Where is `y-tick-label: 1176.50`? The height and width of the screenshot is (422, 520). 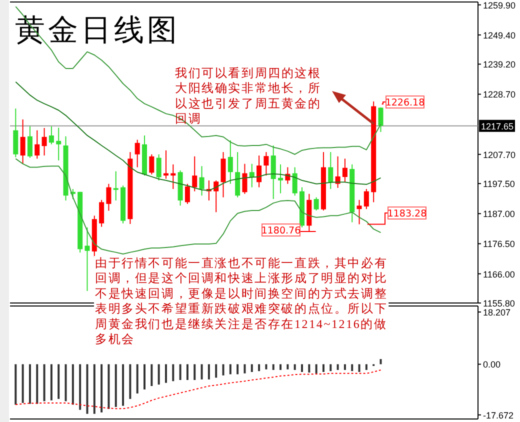
y-tick-label: 1176.50 is located at coordinates (499, 244).